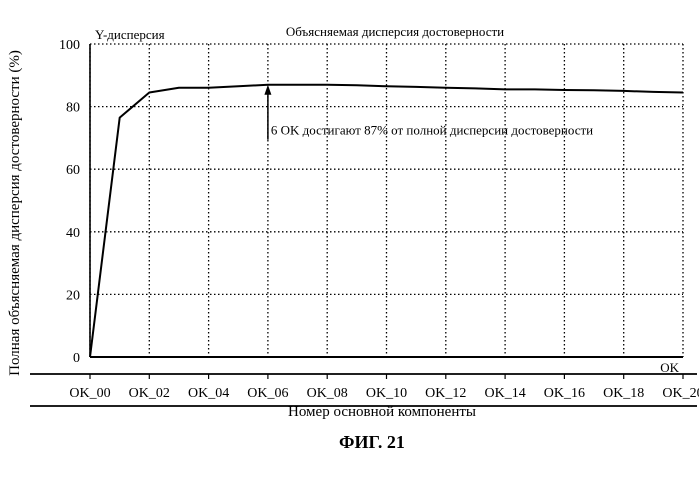  I want to click on x-tick-label: OK_06, so click(267, 393).